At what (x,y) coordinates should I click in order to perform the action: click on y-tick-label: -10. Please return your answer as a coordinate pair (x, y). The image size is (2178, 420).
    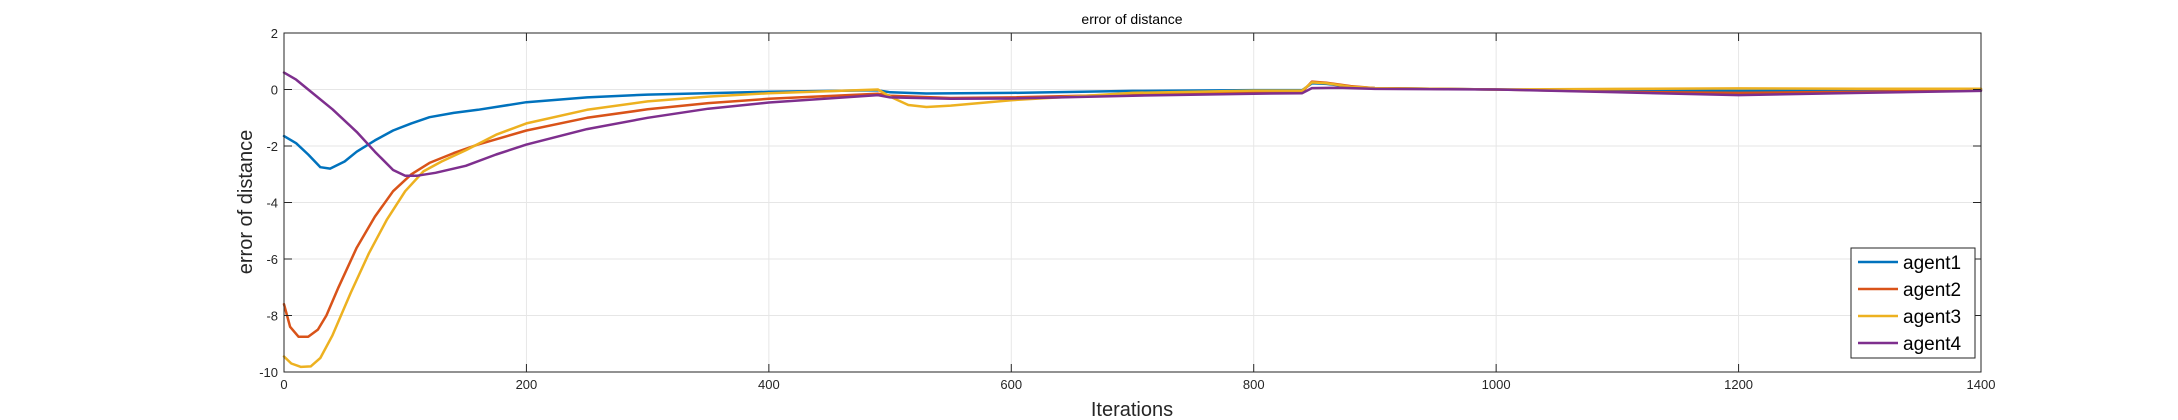
    Looking at the image, I should click on (268, 372).